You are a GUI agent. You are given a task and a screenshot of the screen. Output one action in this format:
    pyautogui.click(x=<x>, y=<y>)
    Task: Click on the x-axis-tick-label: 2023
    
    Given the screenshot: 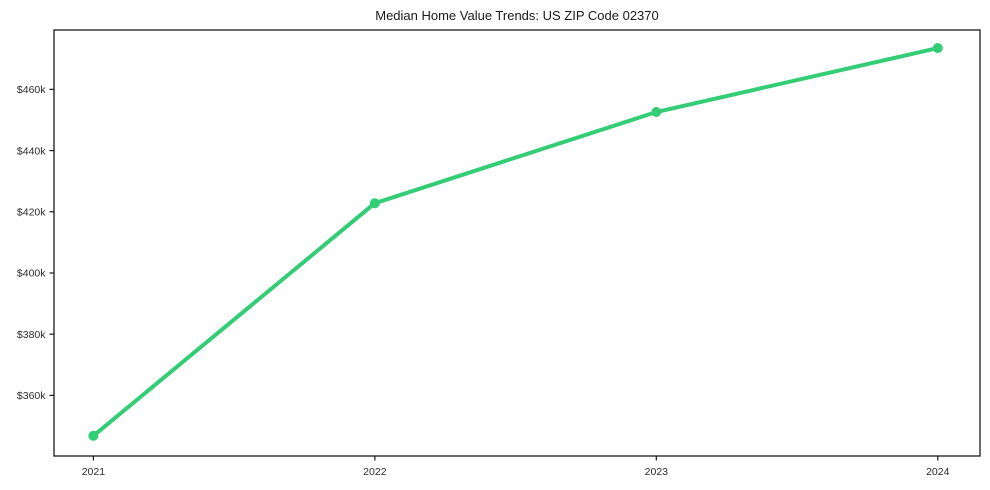 What is the action you would take?
    pyautogui.click(x=657, y=472)
    